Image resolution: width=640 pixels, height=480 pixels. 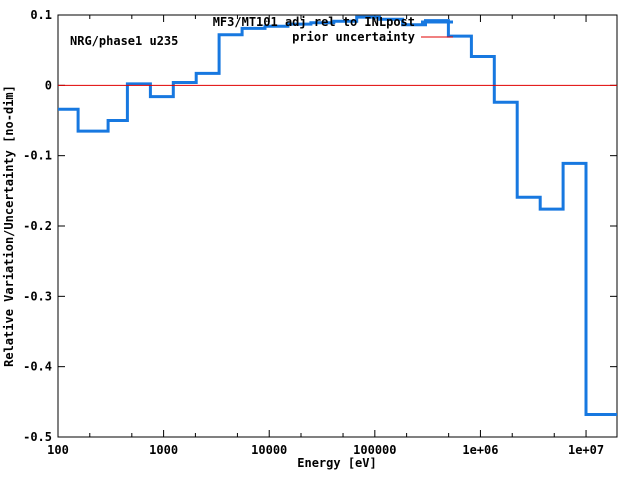 I want to click on y-tick-label: -0.1, so click(x=37, y=156).